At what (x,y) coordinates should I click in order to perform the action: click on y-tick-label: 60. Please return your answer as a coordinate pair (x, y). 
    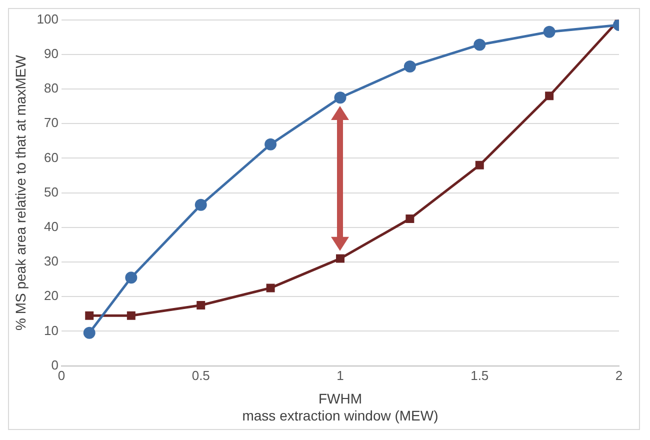
    Looking at the image, I should click on (51, 157).